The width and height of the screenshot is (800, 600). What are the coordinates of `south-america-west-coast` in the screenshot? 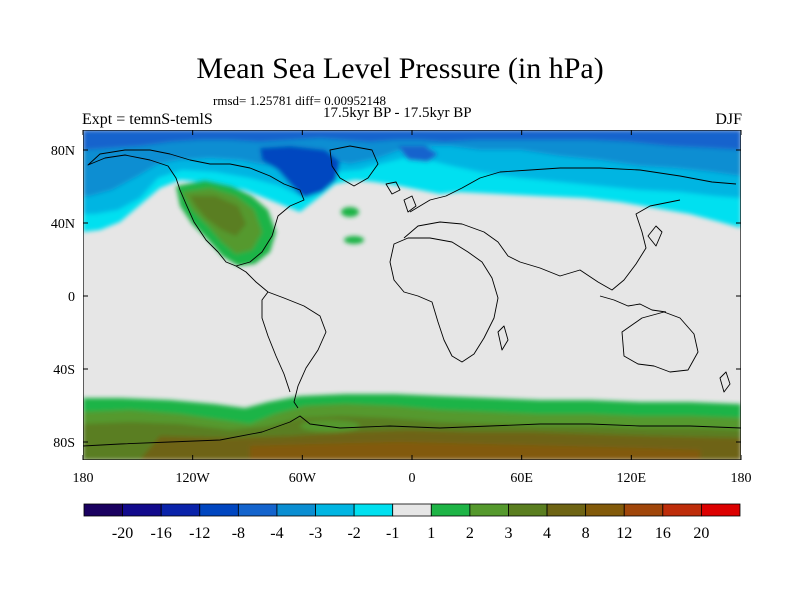 It's located at (276, 342).